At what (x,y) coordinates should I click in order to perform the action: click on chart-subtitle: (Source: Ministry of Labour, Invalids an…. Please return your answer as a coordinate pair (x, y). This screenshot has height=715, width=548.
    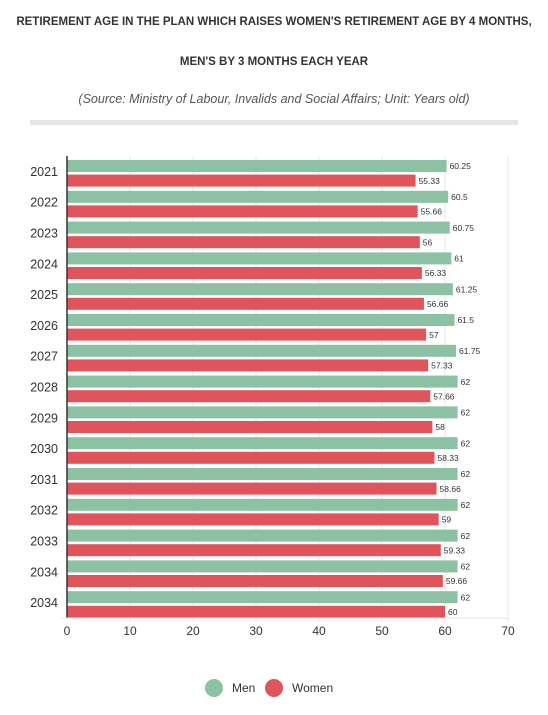
    Looking at the image, I should click on (274, 99).